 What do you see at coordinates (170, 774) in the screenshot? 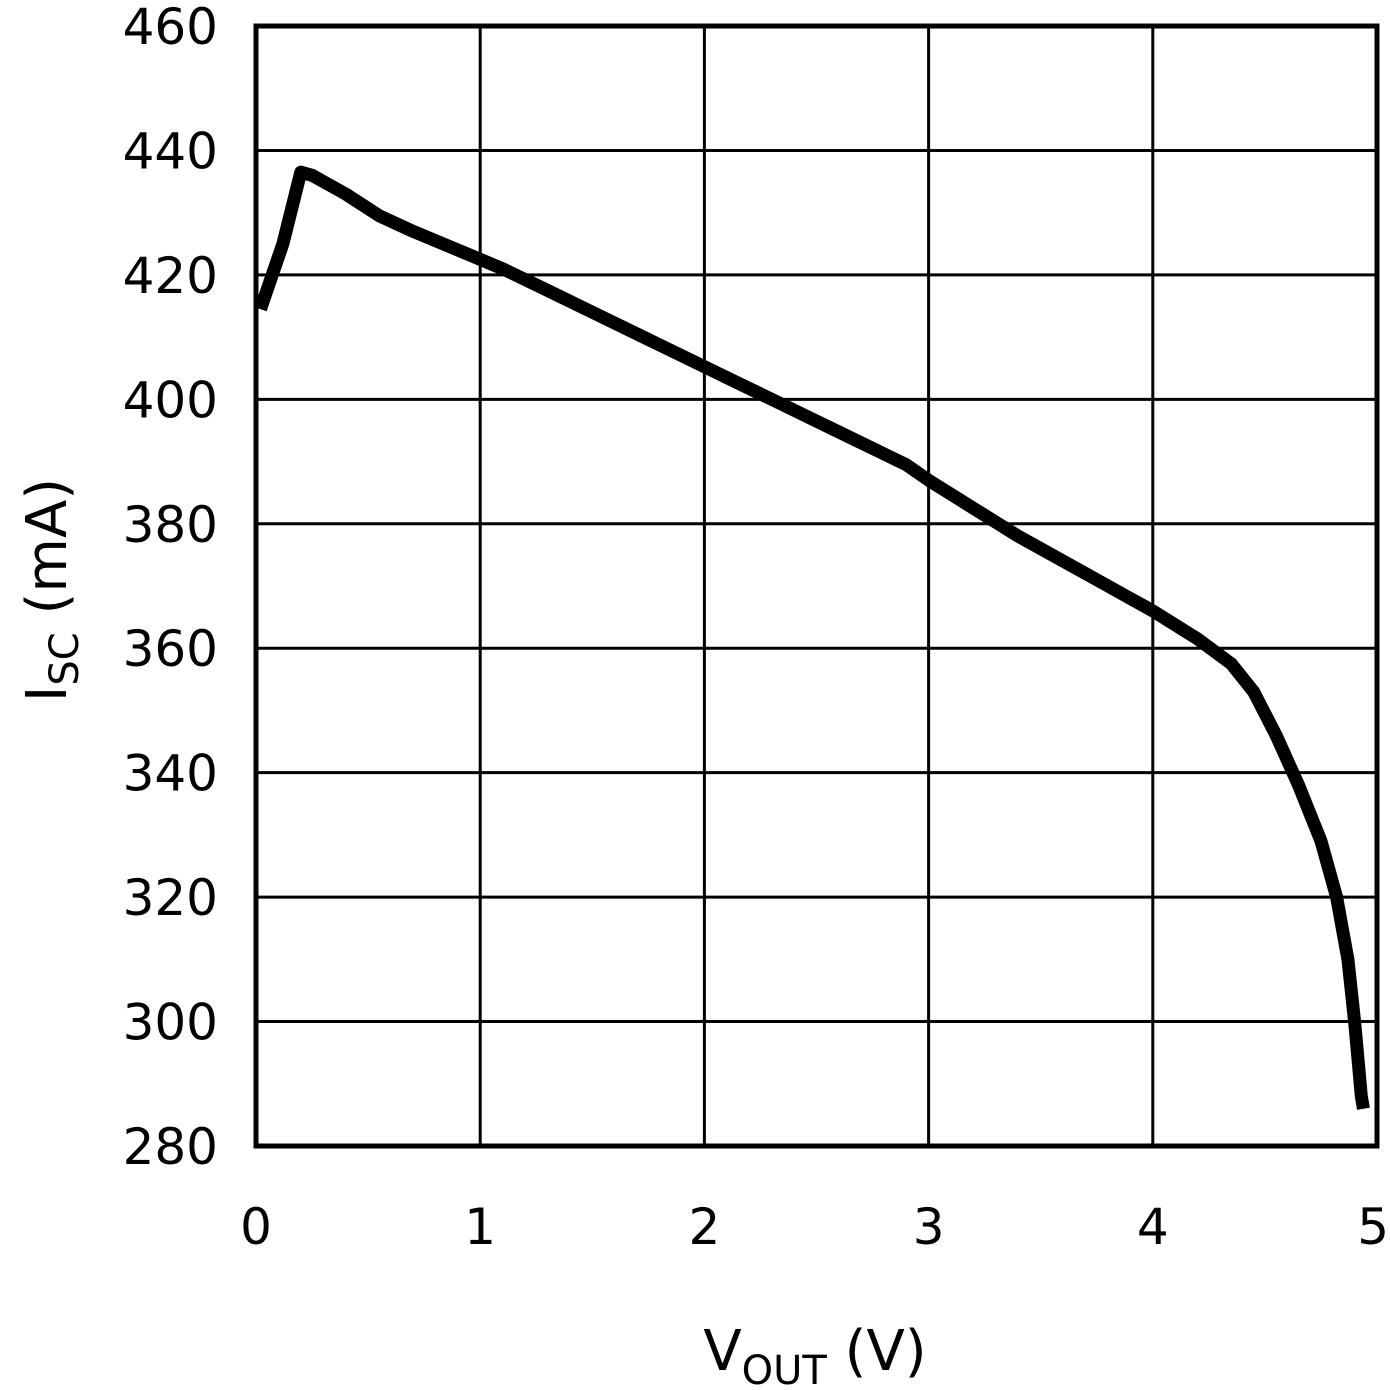
I see `y-tick-label-3: 340` at bounding box center [170, 774].